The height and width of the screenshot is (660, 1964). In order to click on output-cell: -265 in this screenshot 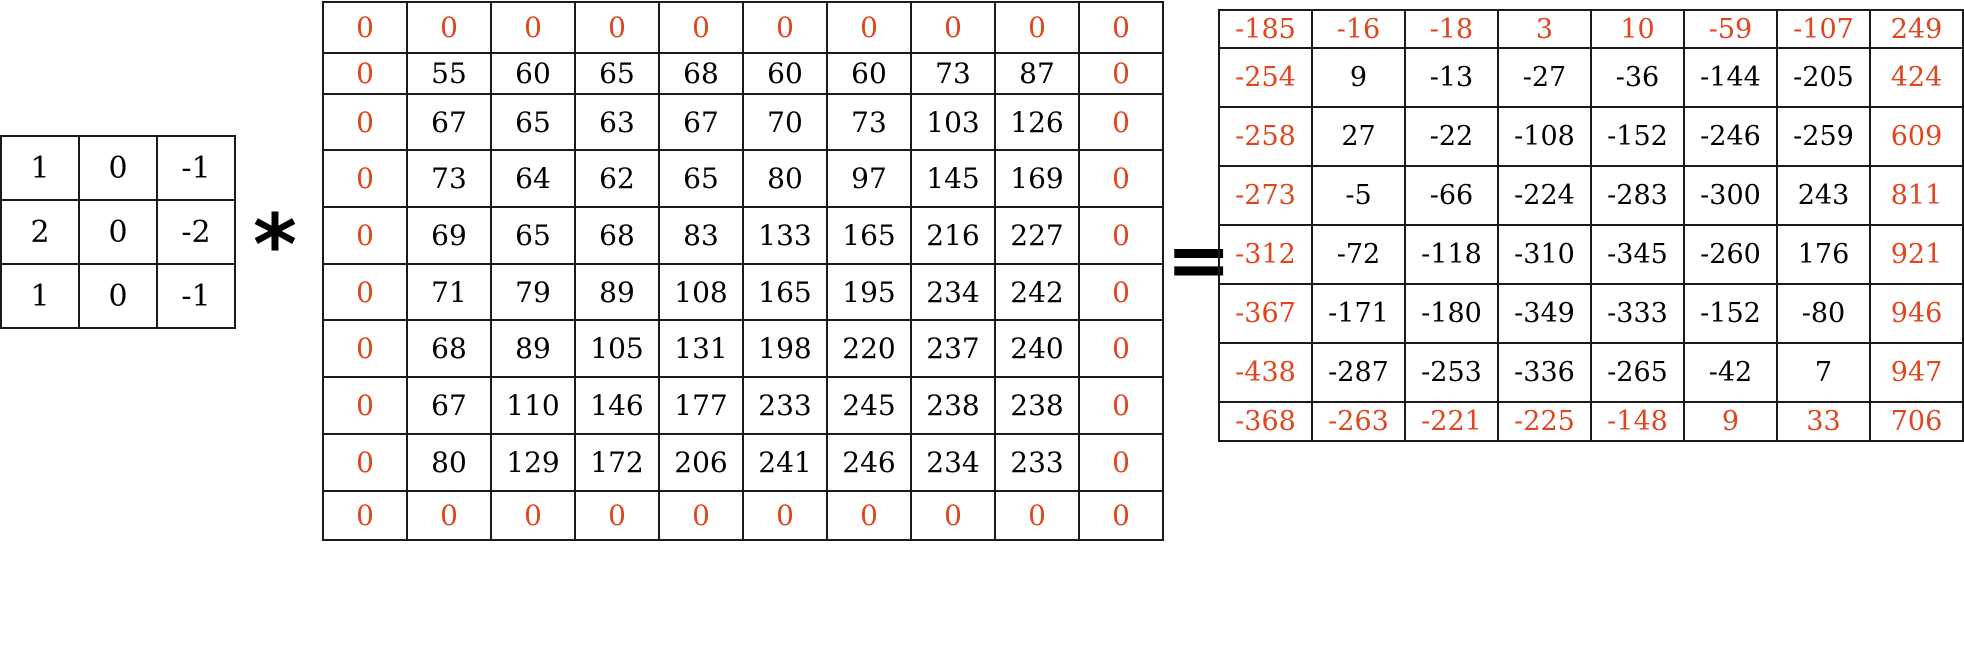, I will do `click(1637, 372)`.